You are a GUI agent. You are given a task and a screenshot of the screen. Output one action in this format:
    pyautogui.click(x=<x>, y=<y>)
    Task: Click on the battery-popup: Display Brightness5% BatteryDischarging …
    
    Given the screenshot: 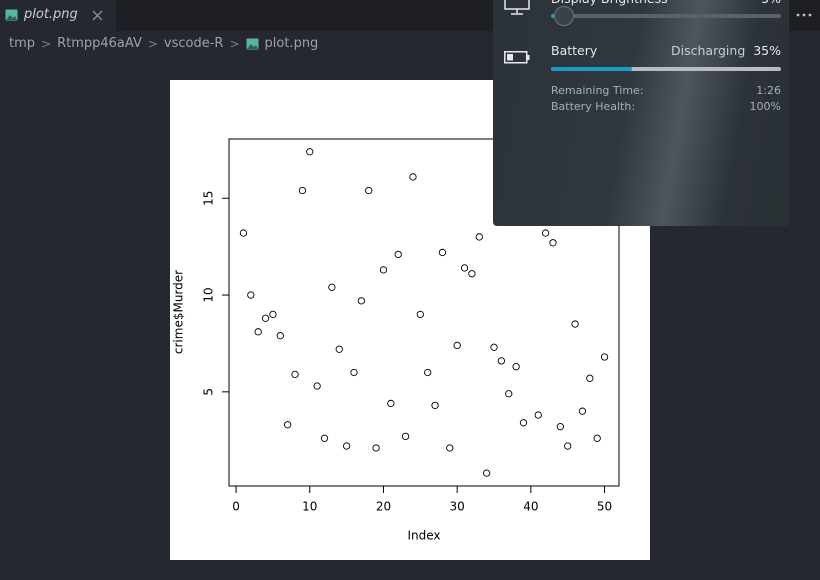 What is the action you would take?
    pyautogui.click(x=641, y=113)
    